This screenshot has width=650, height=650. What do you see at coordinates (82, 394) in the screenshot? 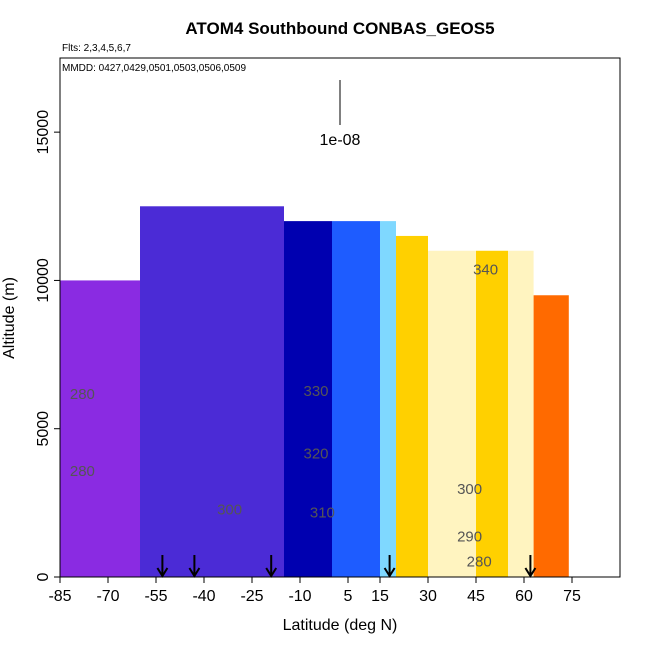
I see `contour-label-7: 280` at bounding box center [82, 394].